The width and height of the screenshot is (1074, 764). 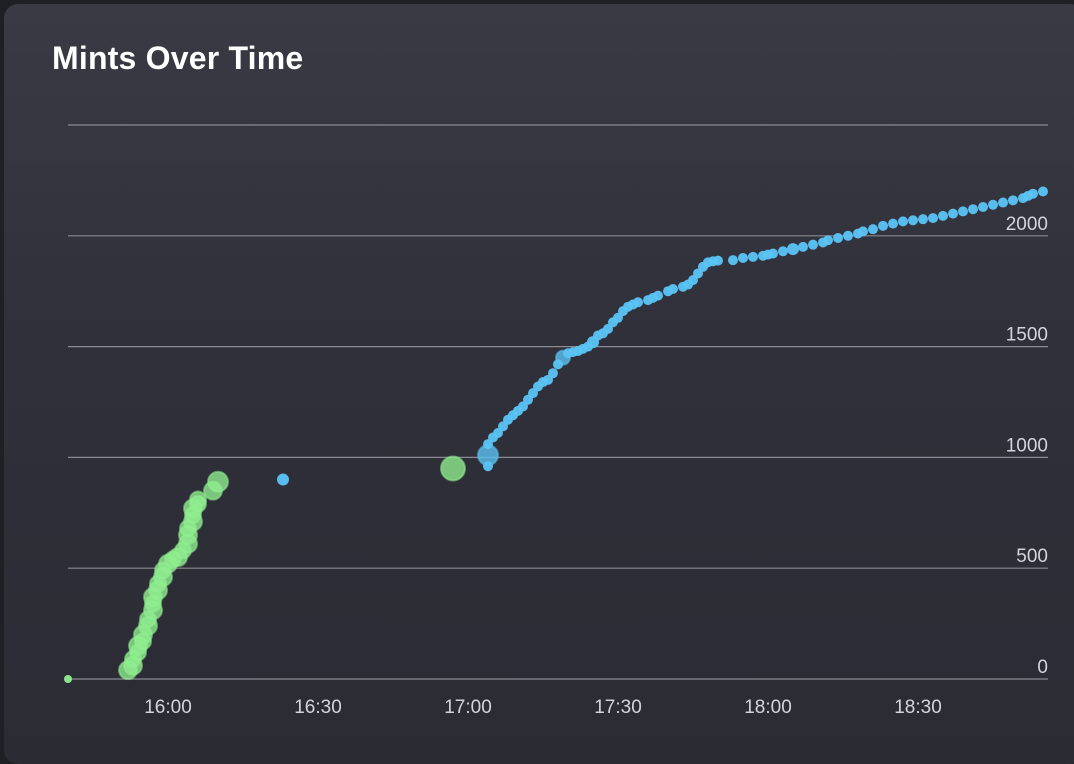 What do you see at coordinates (1027, 224) in the screenshot?
I see `y-tick-label: 2000` at bounding box center [1027, 224].